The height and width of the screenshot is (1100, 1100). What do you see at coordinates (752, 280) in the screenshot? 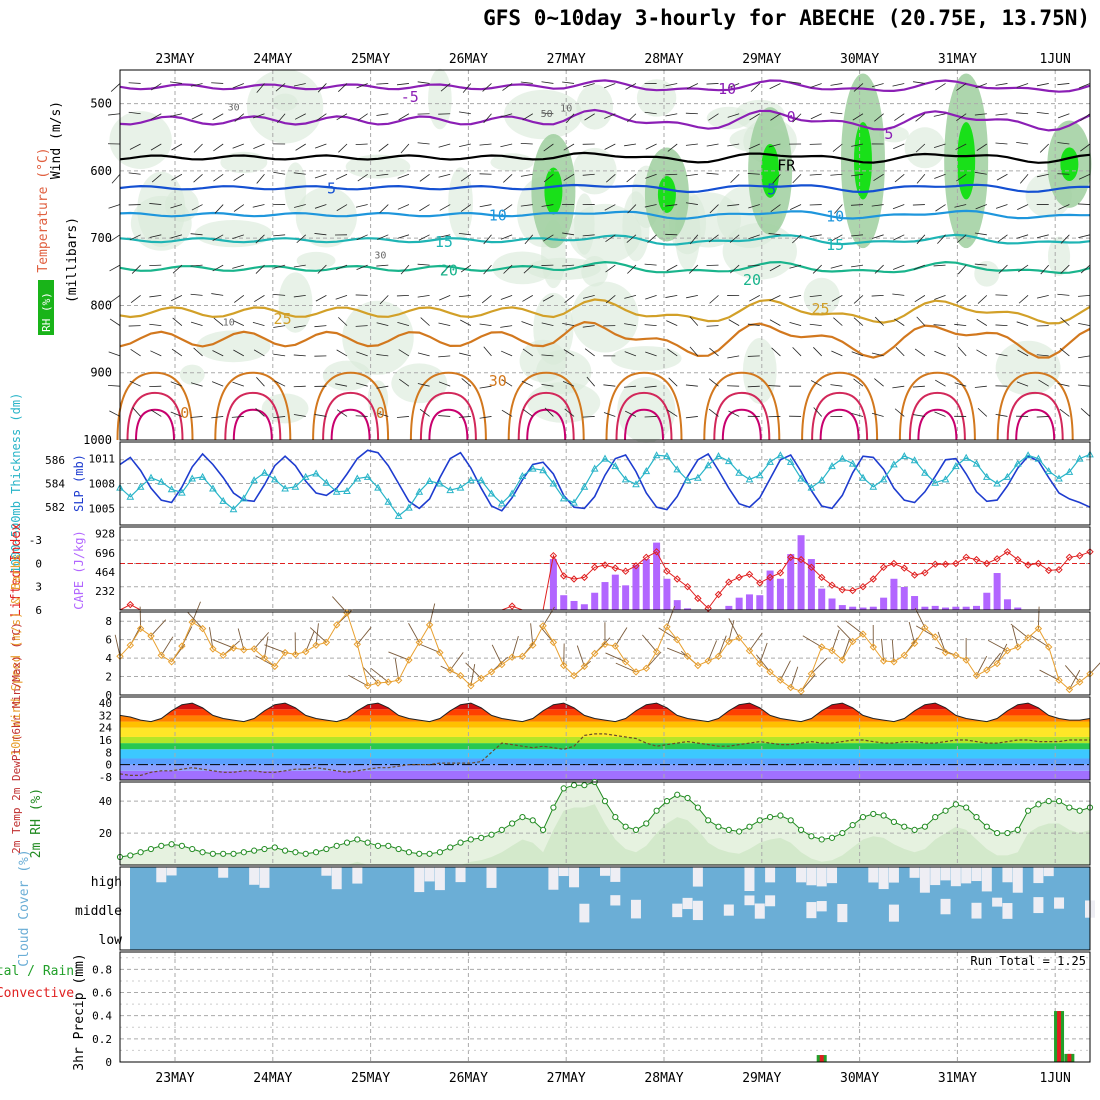
I see `isotherm-label: 20` at bounding box center [752, 280].